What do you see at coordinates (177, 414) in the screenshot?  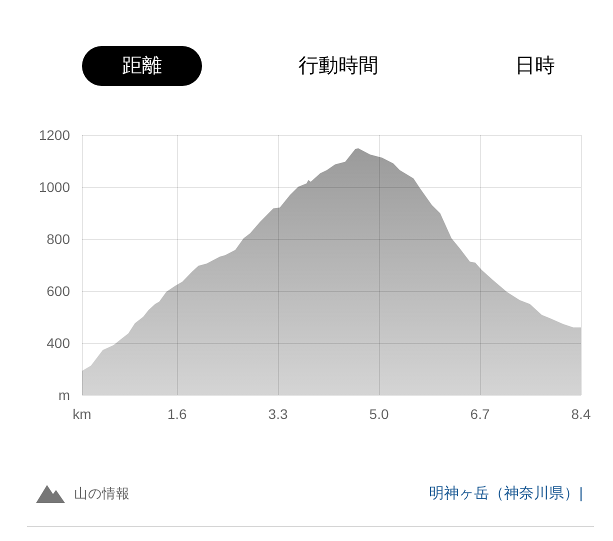 I see `x-tick-label: 1.6` at bounding box center [177, 414].